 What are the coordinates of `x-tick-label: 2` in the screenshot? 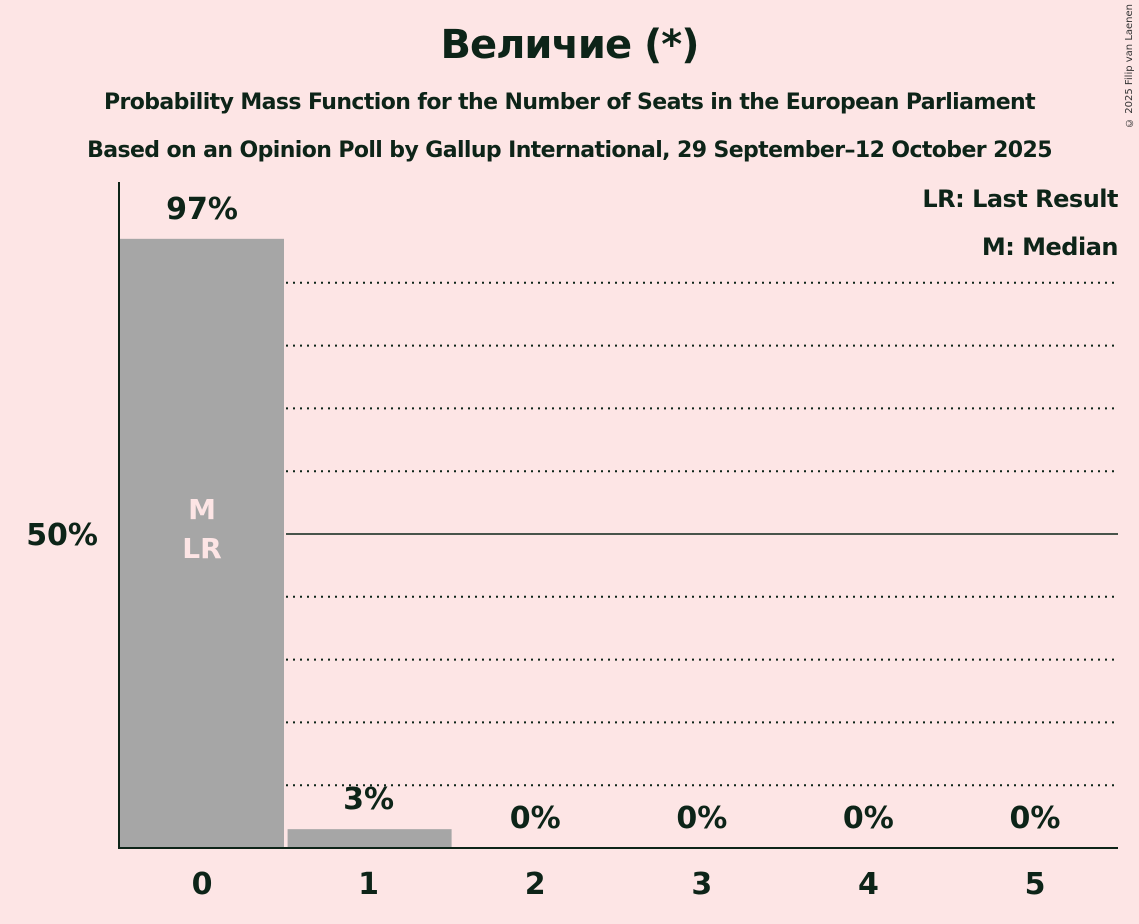 It's located at (535, 884).